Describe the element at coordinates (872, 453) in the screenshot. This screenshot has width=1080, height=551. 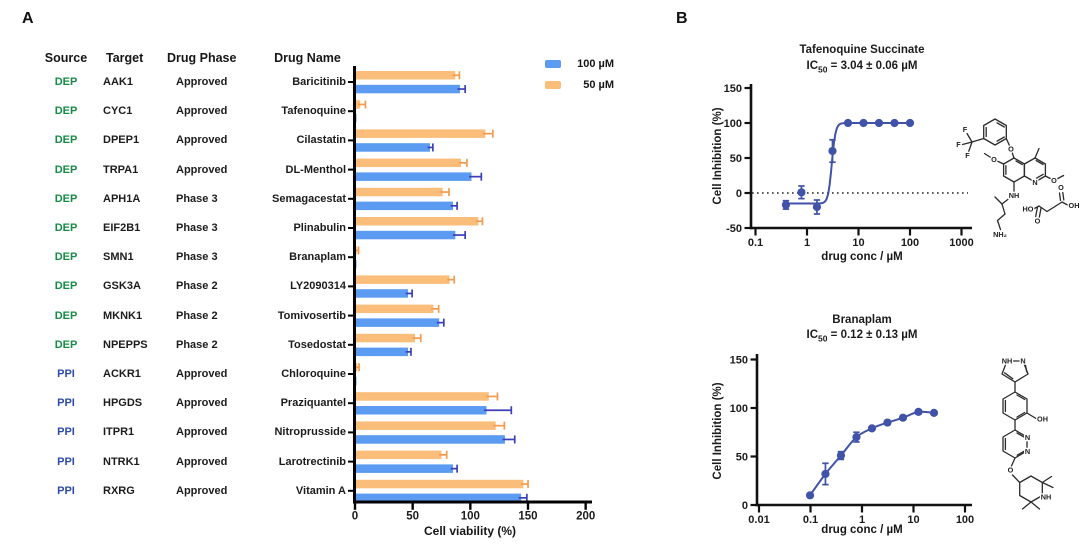
I see `fit-curve` at that location.